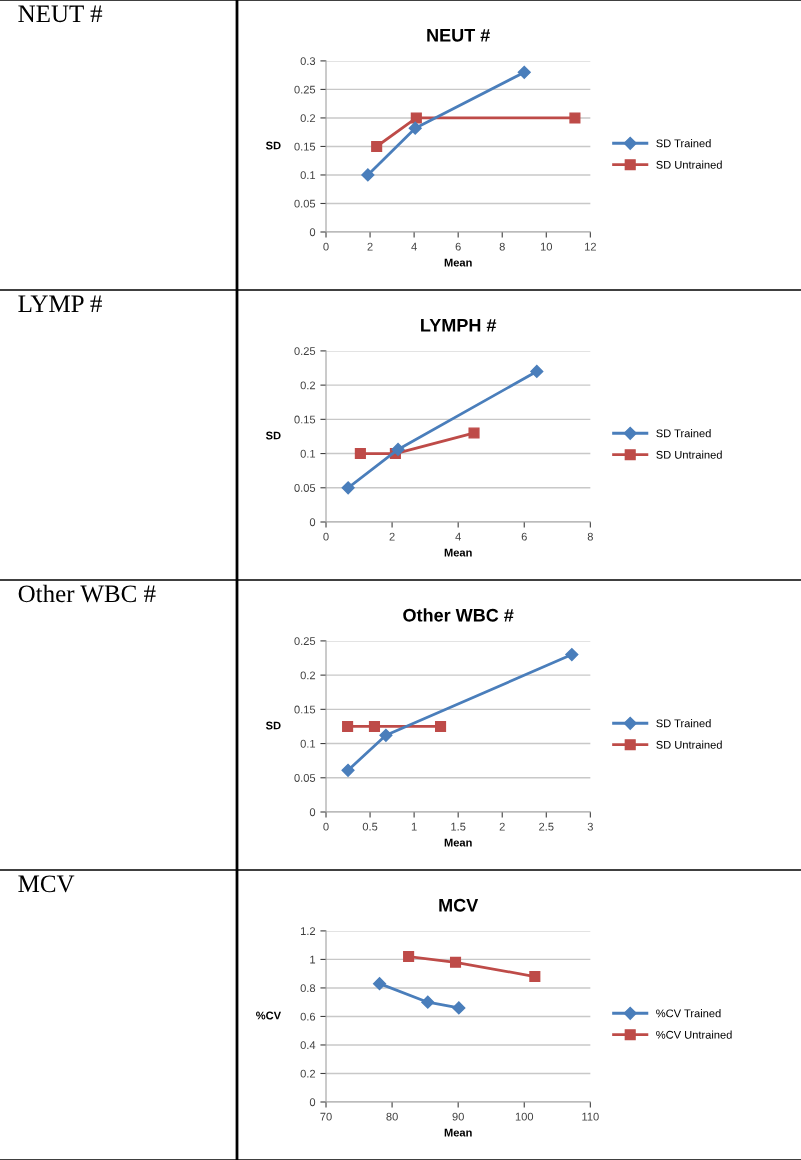  Describe the element at coordinates (458, 35) in the screenshot. I see `chart-title: NEUT #` at that location.